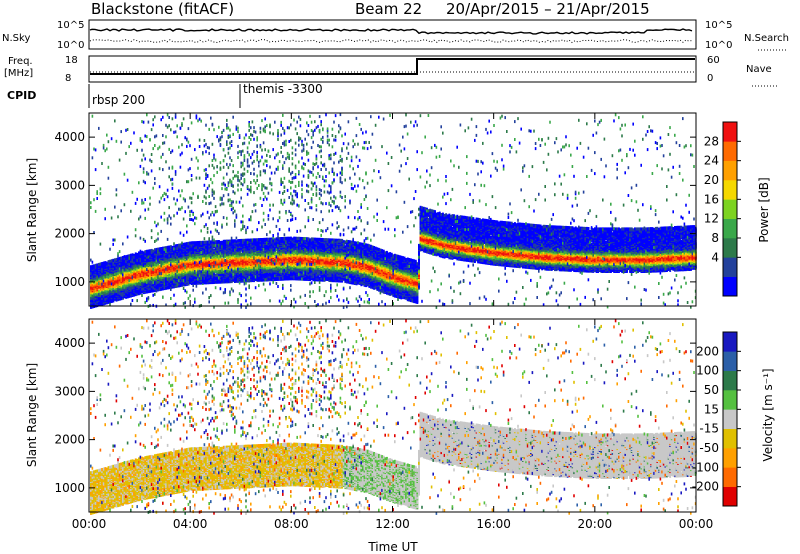 This screenshot has height=554, width=800. I want to click on colorbar-tick-label: 12, so click(711, 219).